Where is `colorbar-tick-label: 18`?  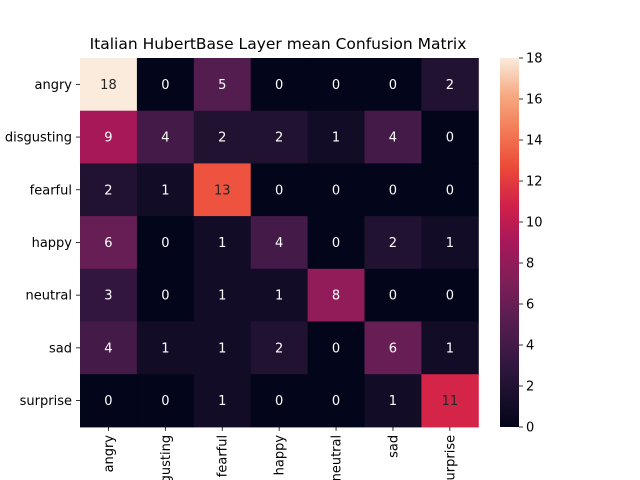
colorbar-tick-label: 18 is located at coordinates (534, 59).